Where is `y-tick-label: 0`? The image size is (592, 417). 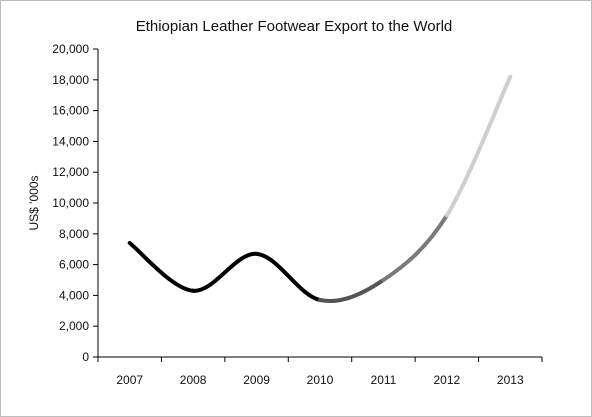 y-tick-label: 0 is located at coordinates (85, 357).